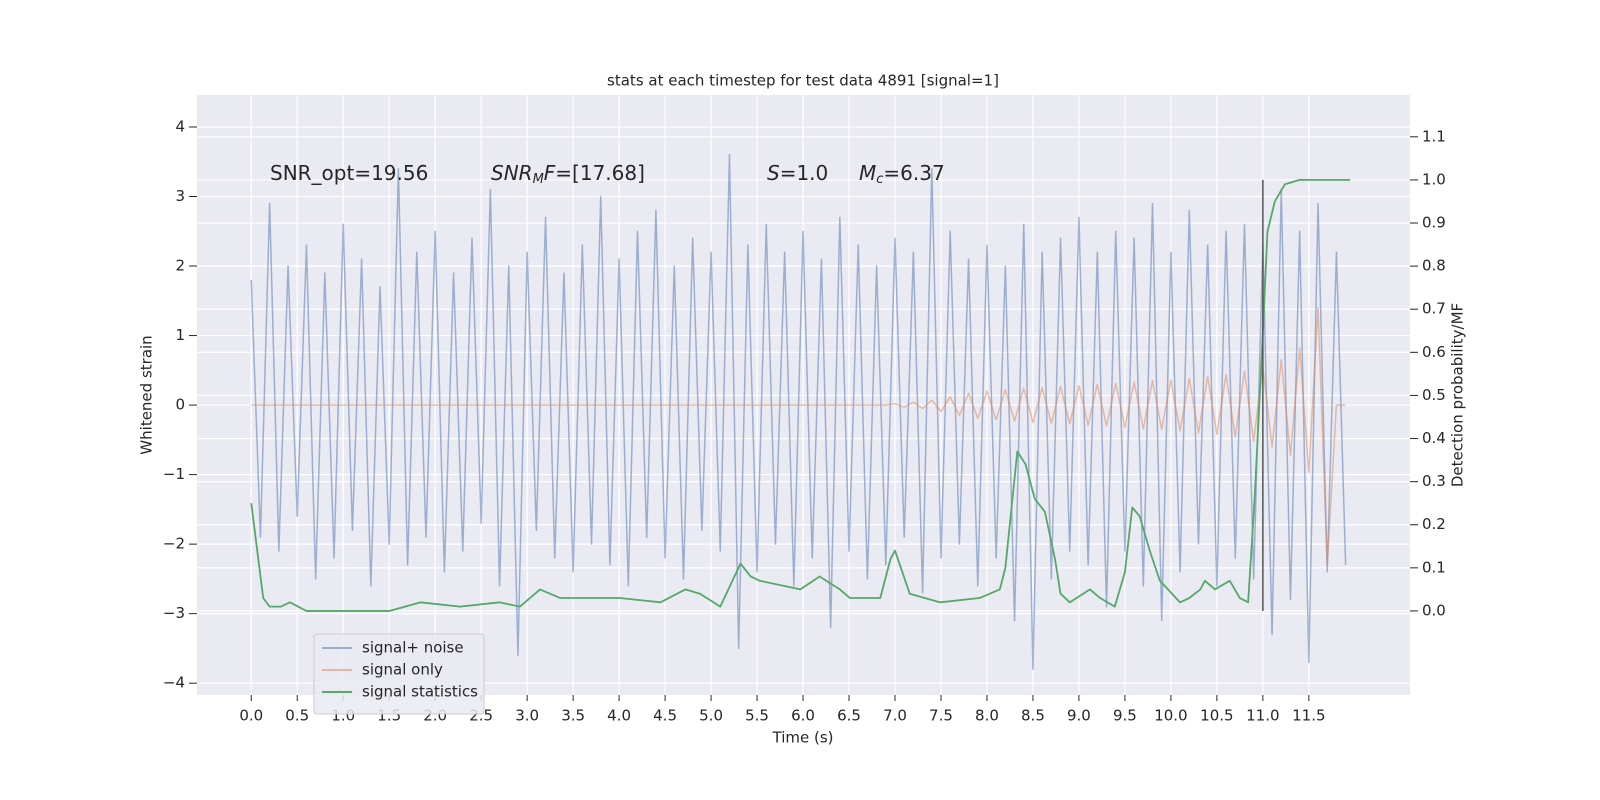 The image size is (1600, 800). I want to click on annotation: Mc=6.37, so click(902, 174).